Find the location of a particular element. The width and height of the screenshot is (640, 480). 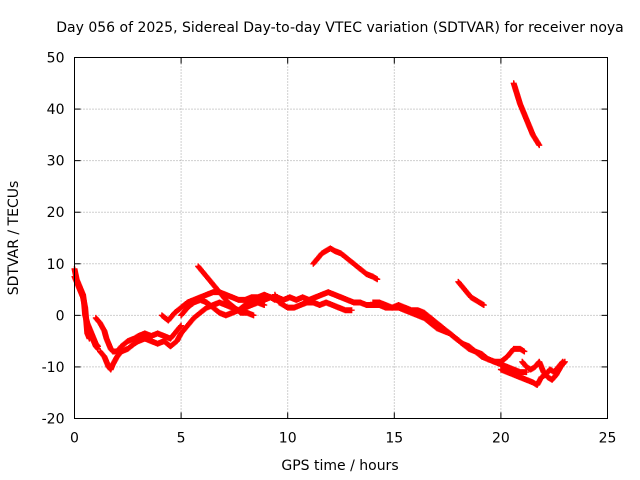

y-tick-label: 40 is located at coordinates (56, 110).